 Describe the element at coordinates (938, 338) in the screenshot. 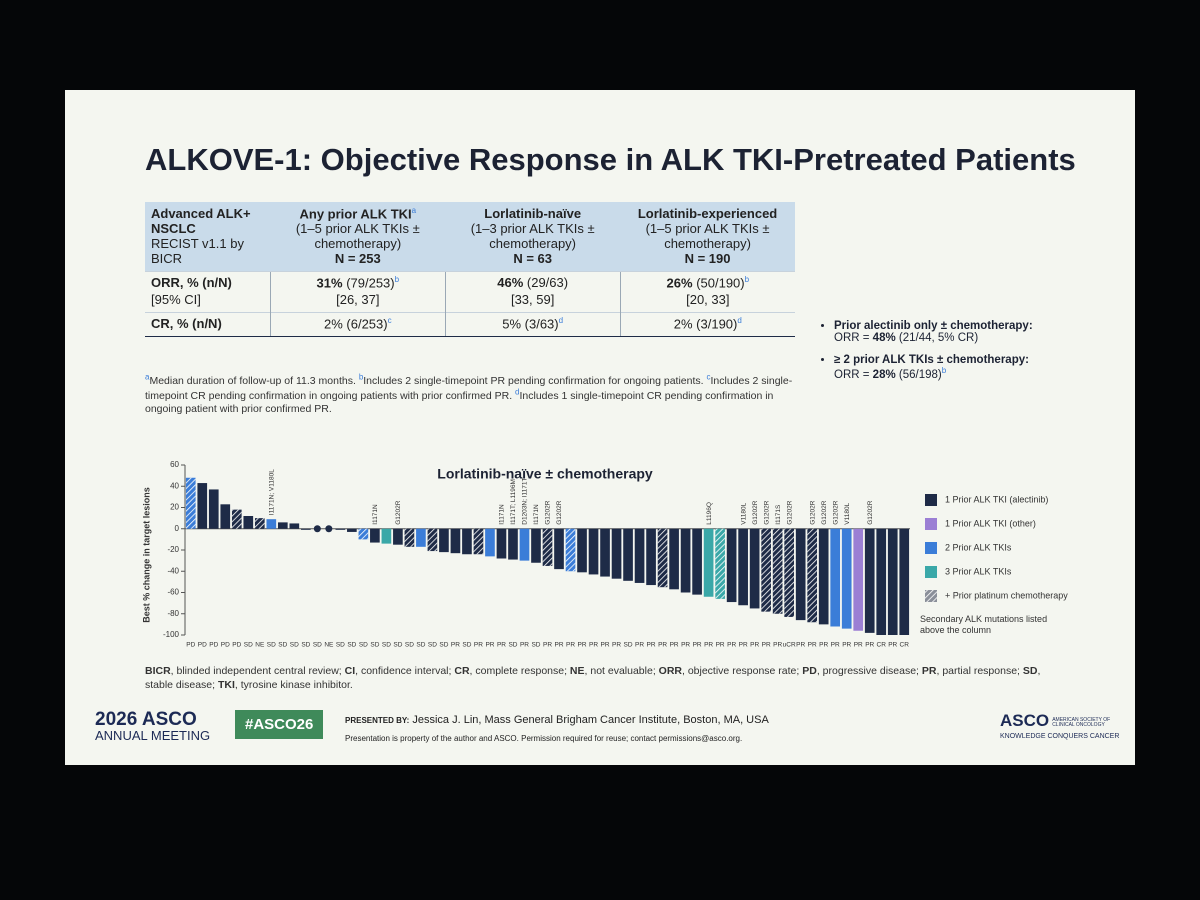

I see `text: (21/44, 5% CR)` at that location.